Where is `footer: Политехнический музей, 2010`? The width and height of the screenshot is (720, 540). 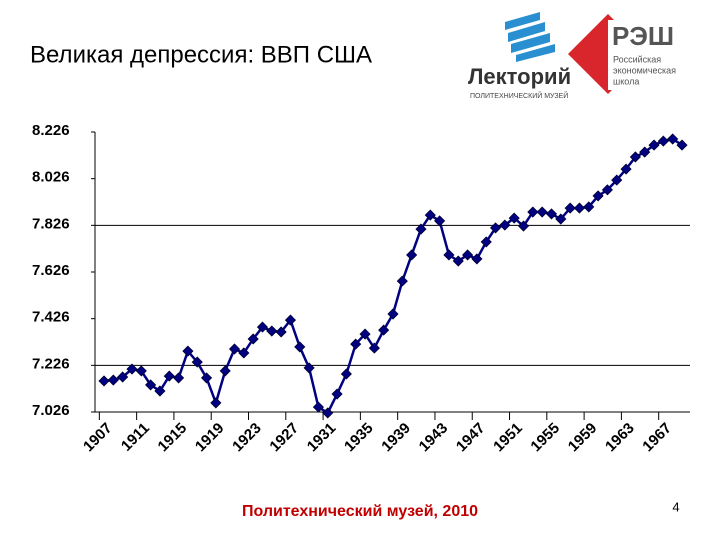
footer: Политехнический музей, 2010 is located at coordinates (360, 511).